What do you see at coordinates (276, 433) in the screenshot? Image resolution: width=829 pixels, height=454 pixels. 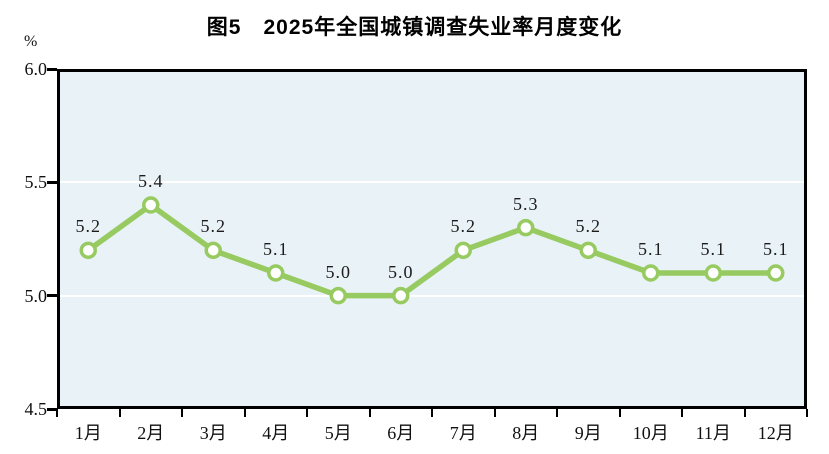 I see `x-axis-label: 4月` at bounding box center [276, 433].